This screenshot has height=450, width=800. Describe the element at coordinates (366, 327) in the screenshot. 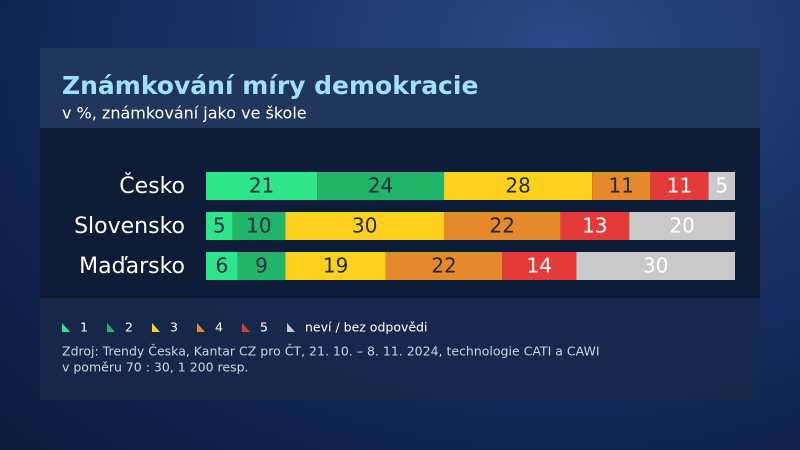

I see `legend-label: neví / bez odpovědi` at that location.